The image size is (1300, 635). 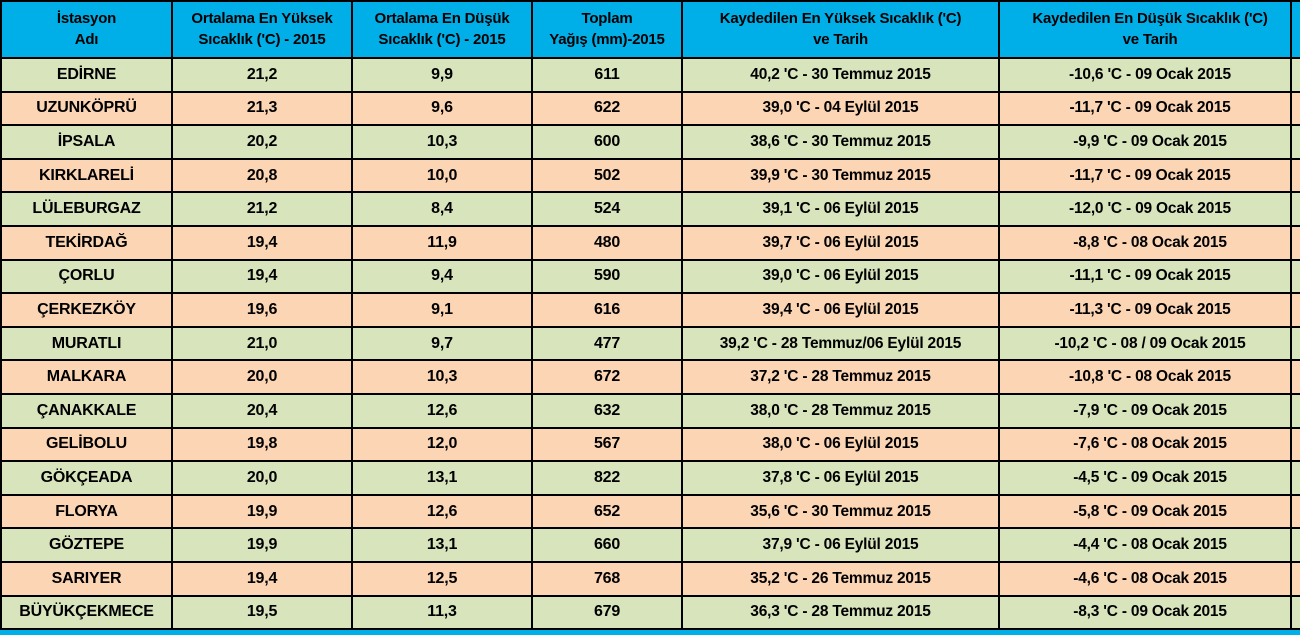 What do you see at coordinates (608, 310) in the screenshot?
I see `cell-precip: 616` at bounding box center [608, 310].